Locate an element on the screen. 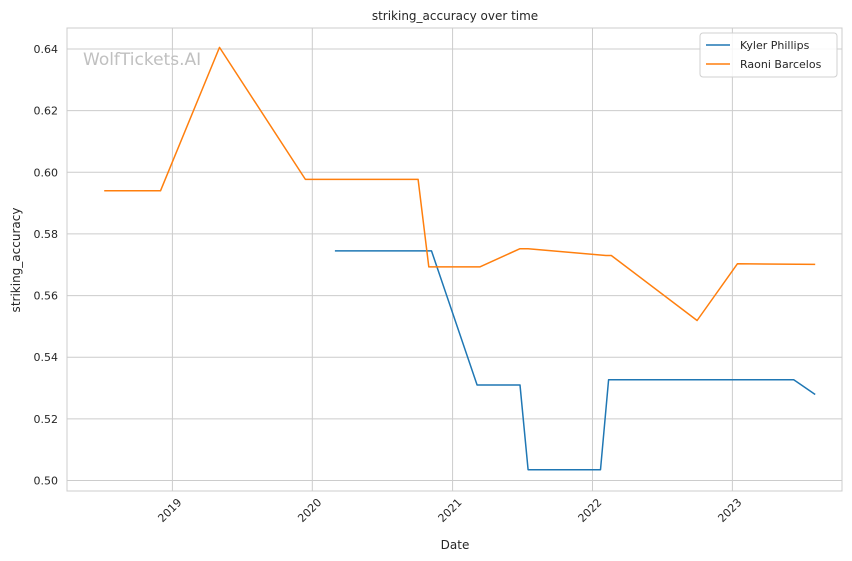 This screenshot has width=852, height=561. x-tick-labels: 2019 2020 2021 2022 2023 is located at coordinates (449, 510).